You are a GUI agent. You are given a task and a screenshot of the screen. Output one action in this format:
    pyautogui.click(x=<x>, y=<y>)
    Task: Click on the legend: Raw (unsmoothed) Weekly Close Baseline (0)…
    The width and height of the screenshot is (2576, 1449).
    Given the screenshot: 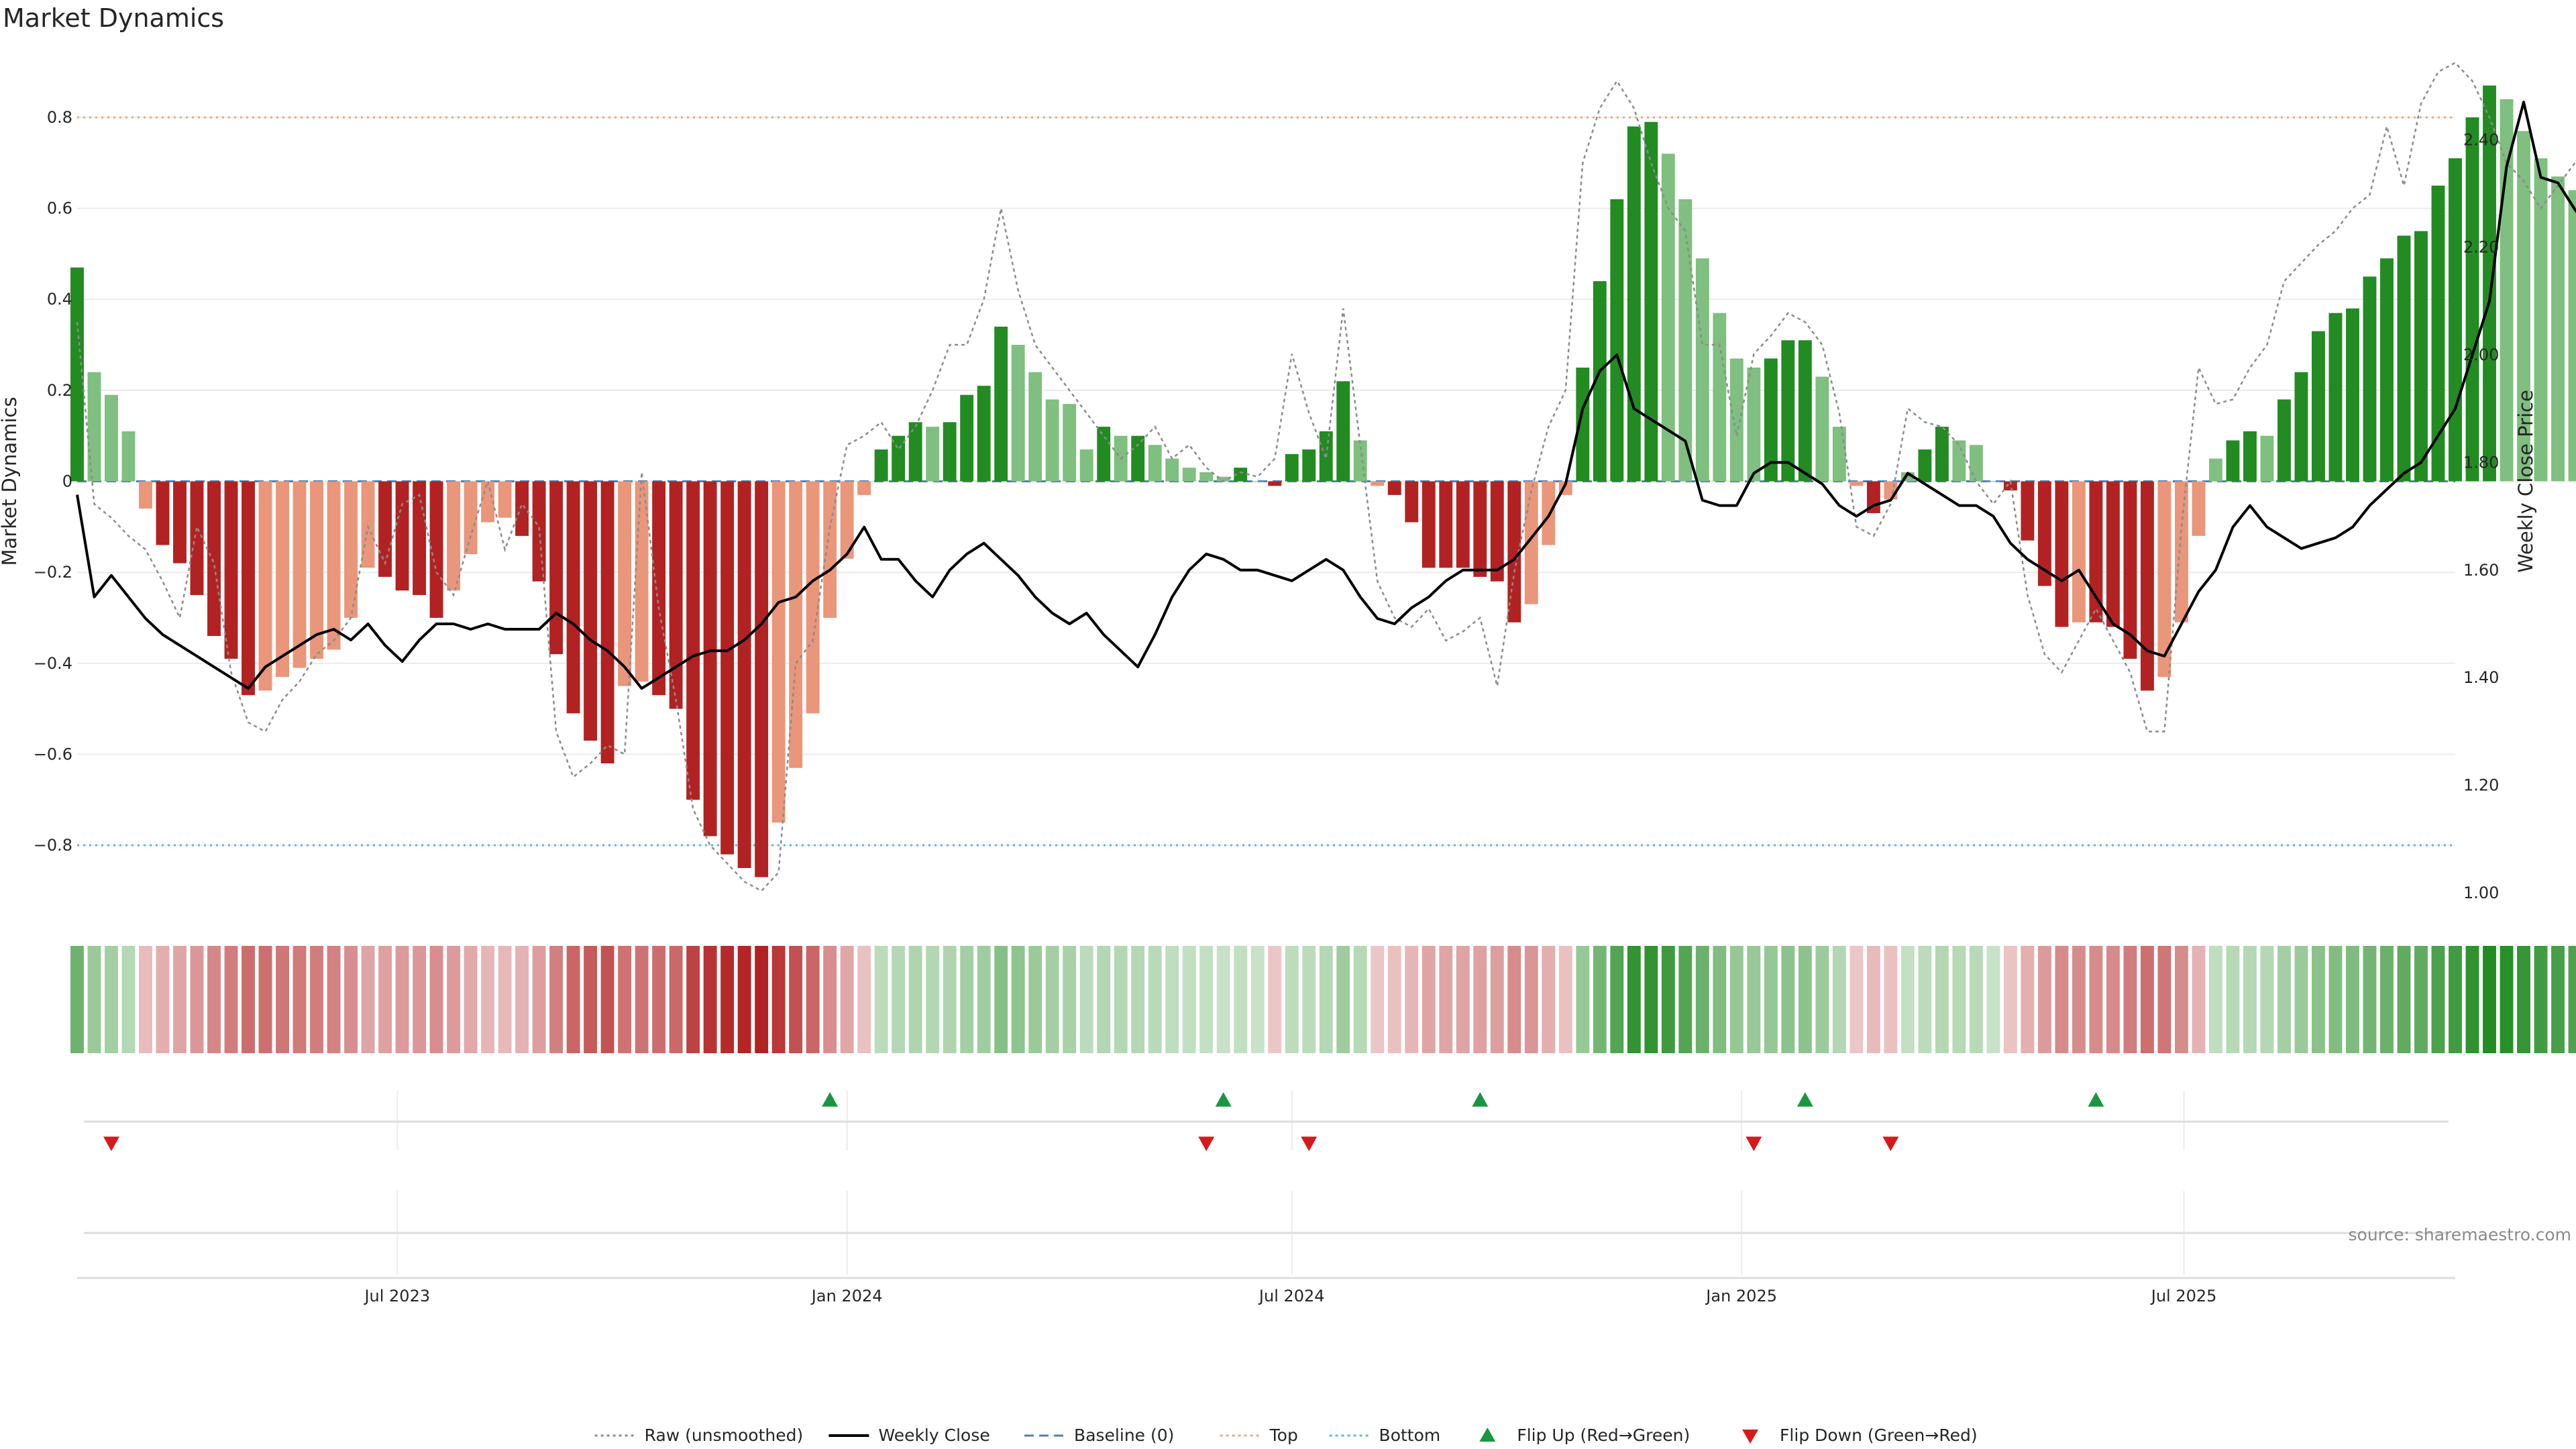 What is the action you would take?
    pyautogui.click(x=1286, y=1435)
    